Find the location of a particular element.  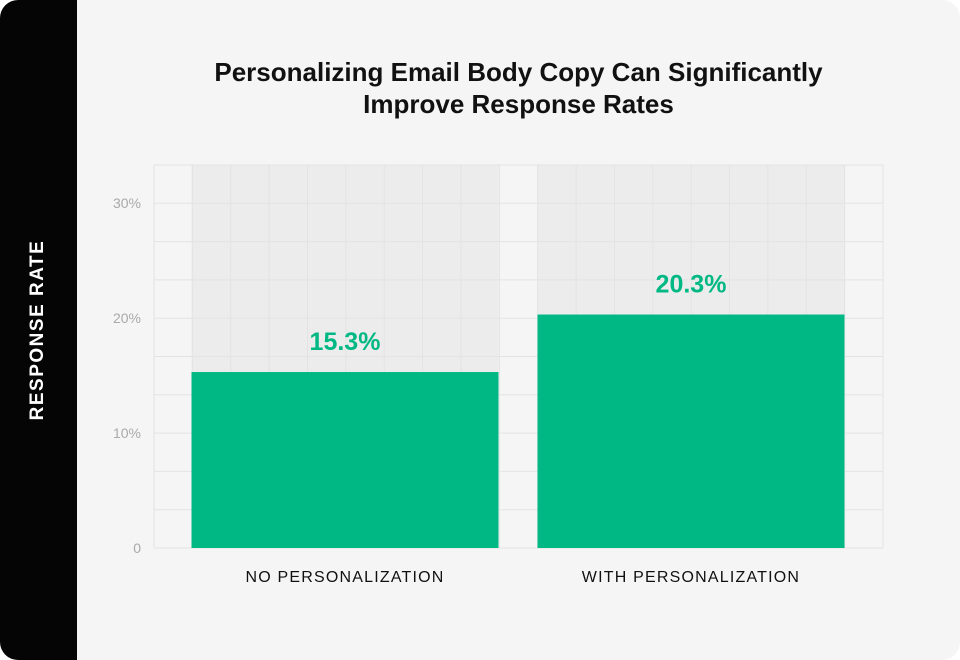

y-tick-label: 0 is located at coordinates (137, 548).